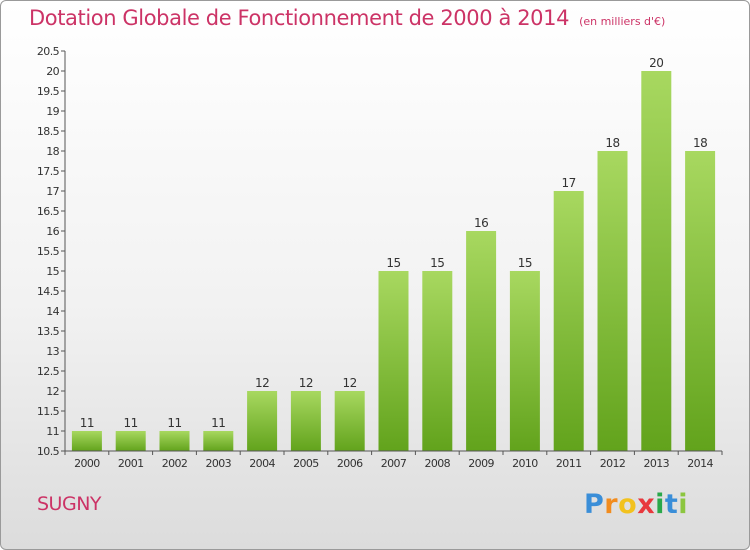 Image resolution: width=750 pixels, height=550 pixels. What do you see at coordinates (52, 391) in the screenshot?
I see `y-tick-label: 12` at bounding box center [52, 391].